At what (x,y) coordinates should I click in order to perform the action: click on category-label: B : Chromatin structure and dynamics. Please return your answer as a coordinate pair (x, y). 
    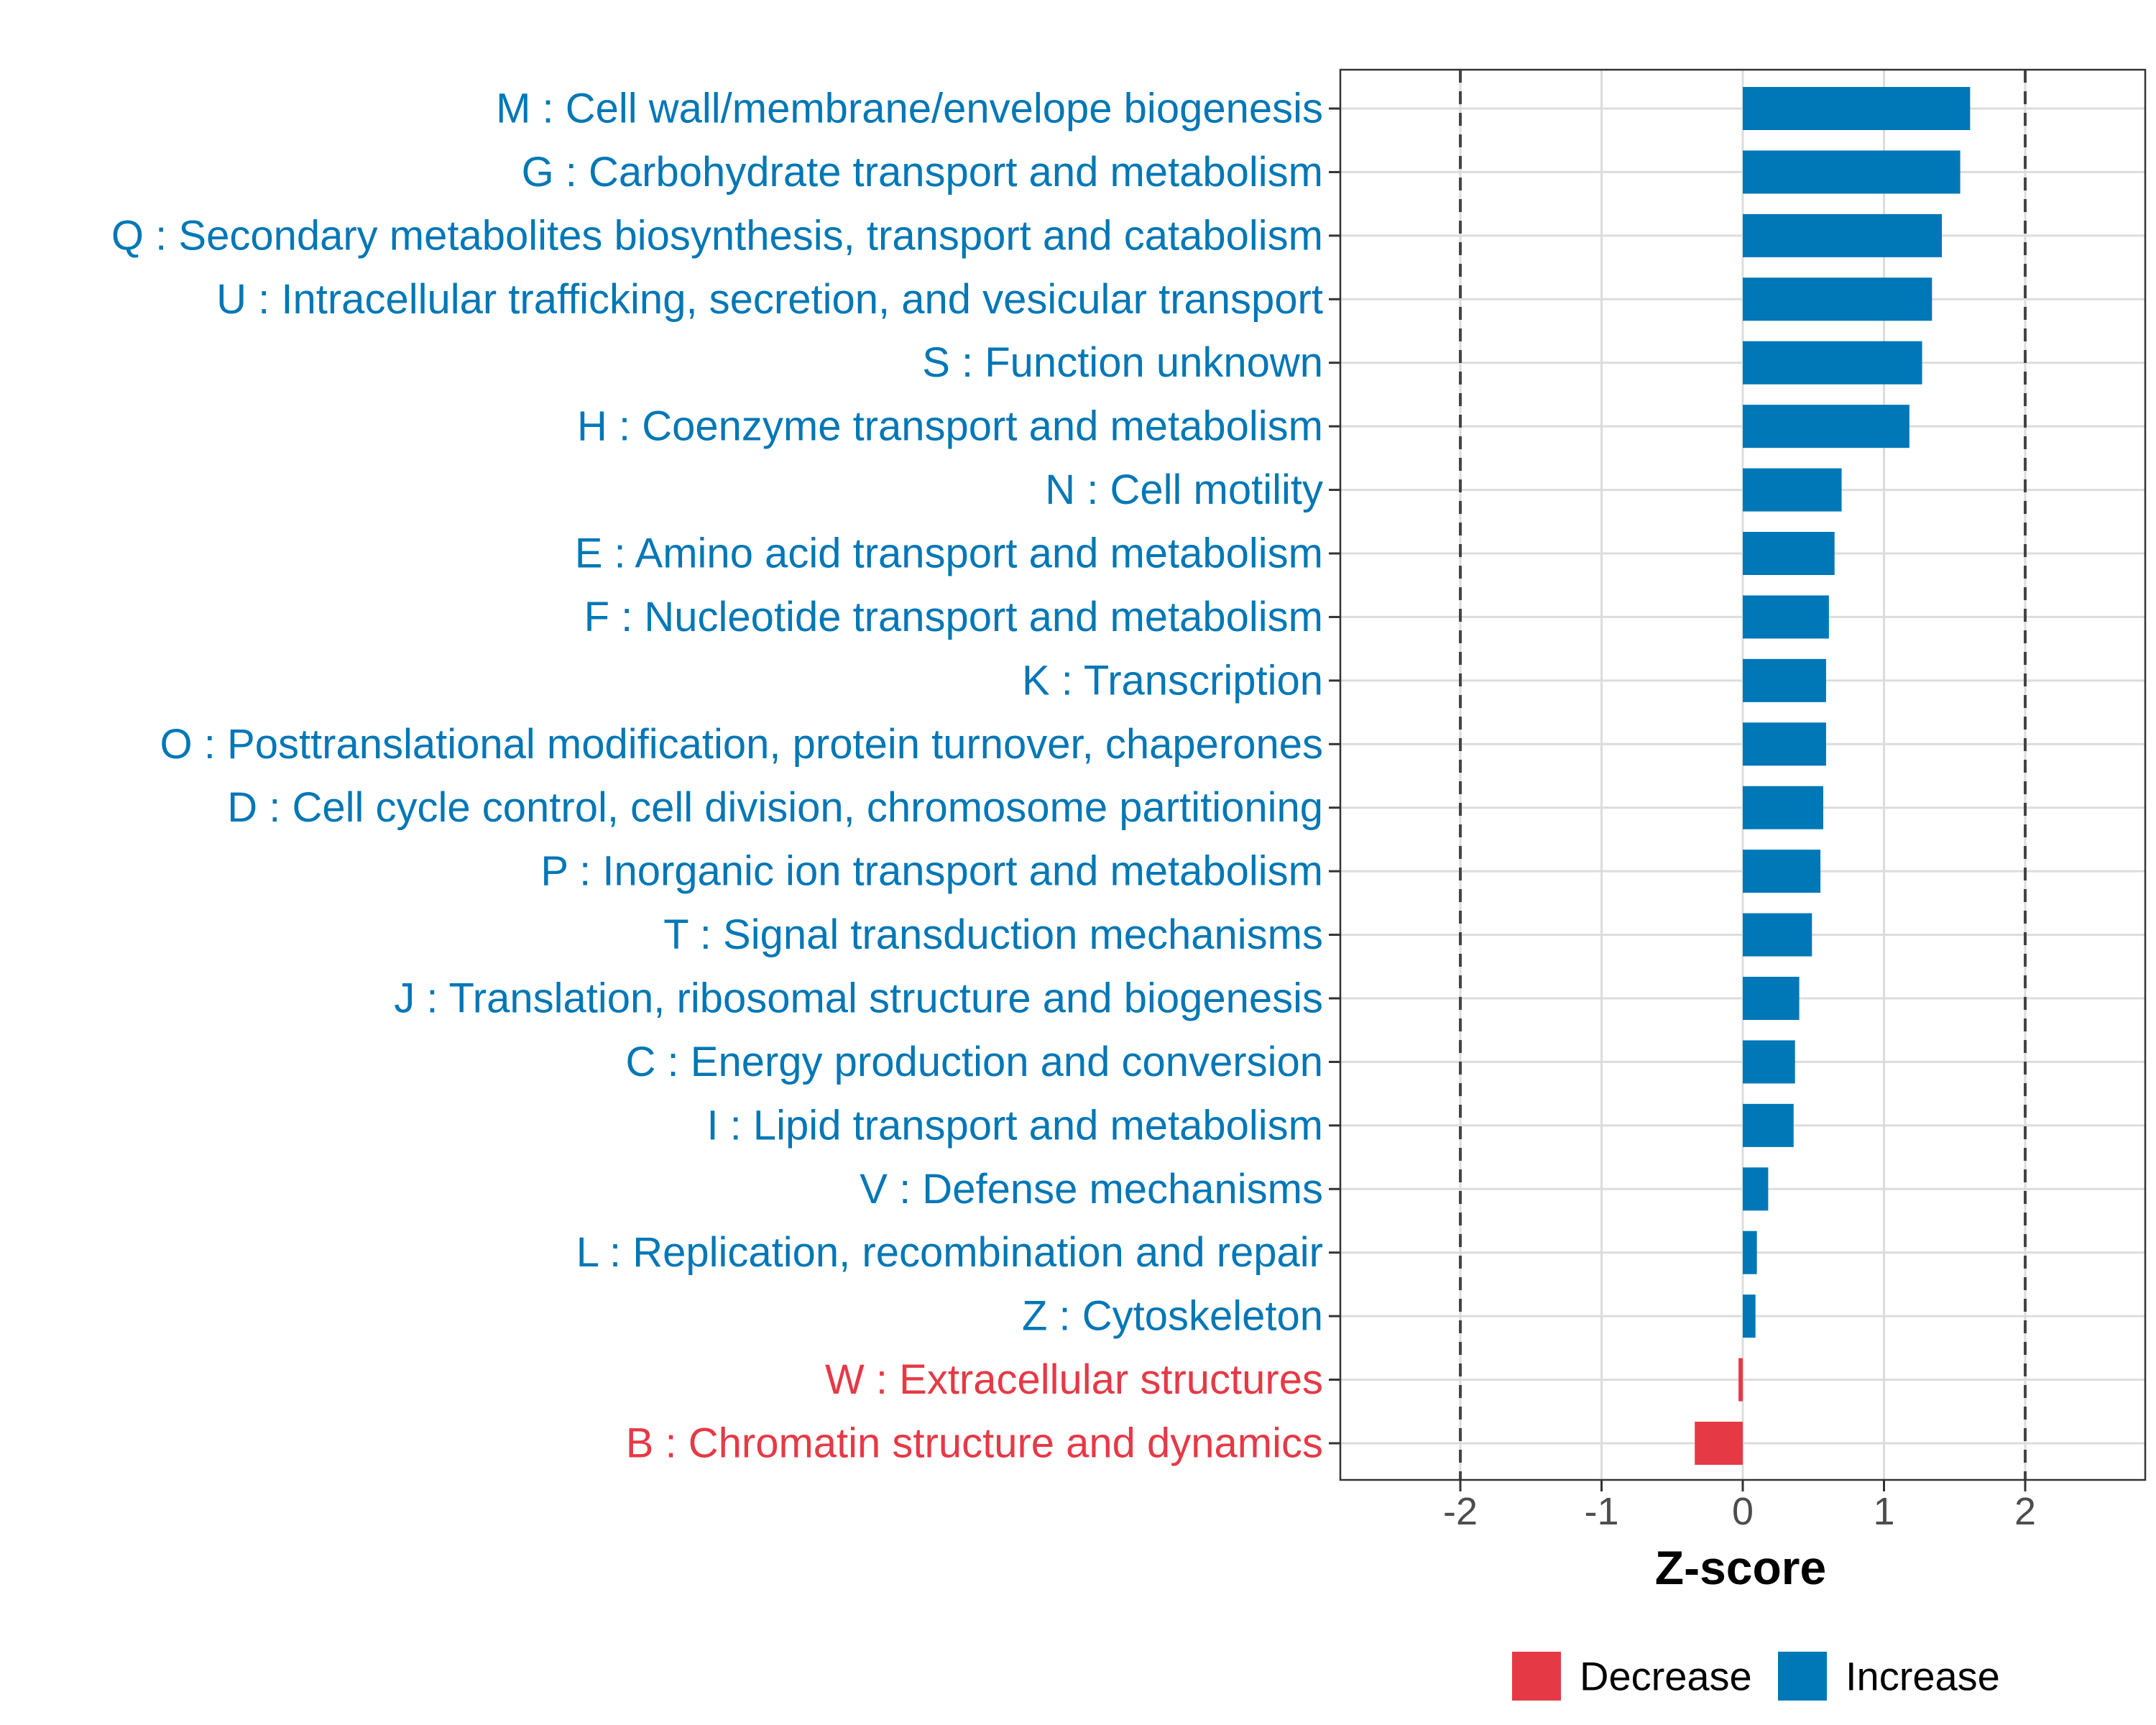
    Looking at the image, I should click on (974, 1443).